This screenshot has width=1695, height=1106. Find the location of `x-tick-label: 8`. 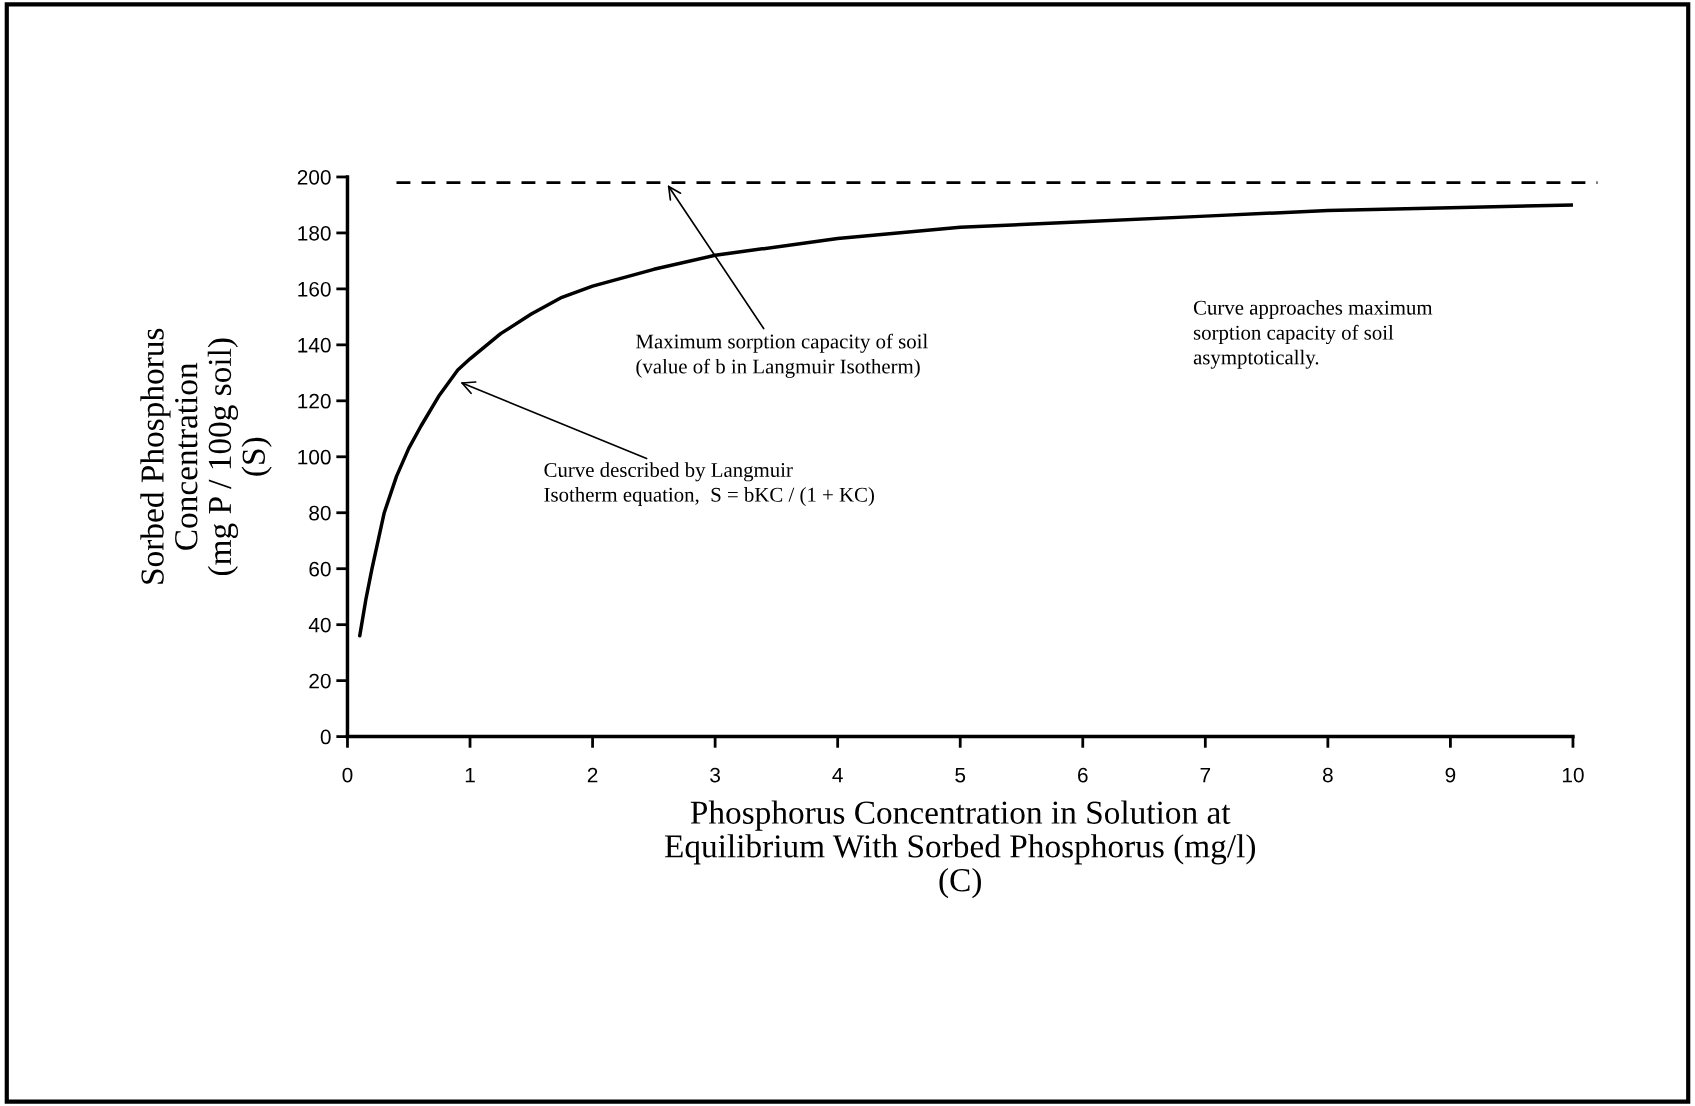

x-tick-label: 8 is located at coordinates (1327, 775).